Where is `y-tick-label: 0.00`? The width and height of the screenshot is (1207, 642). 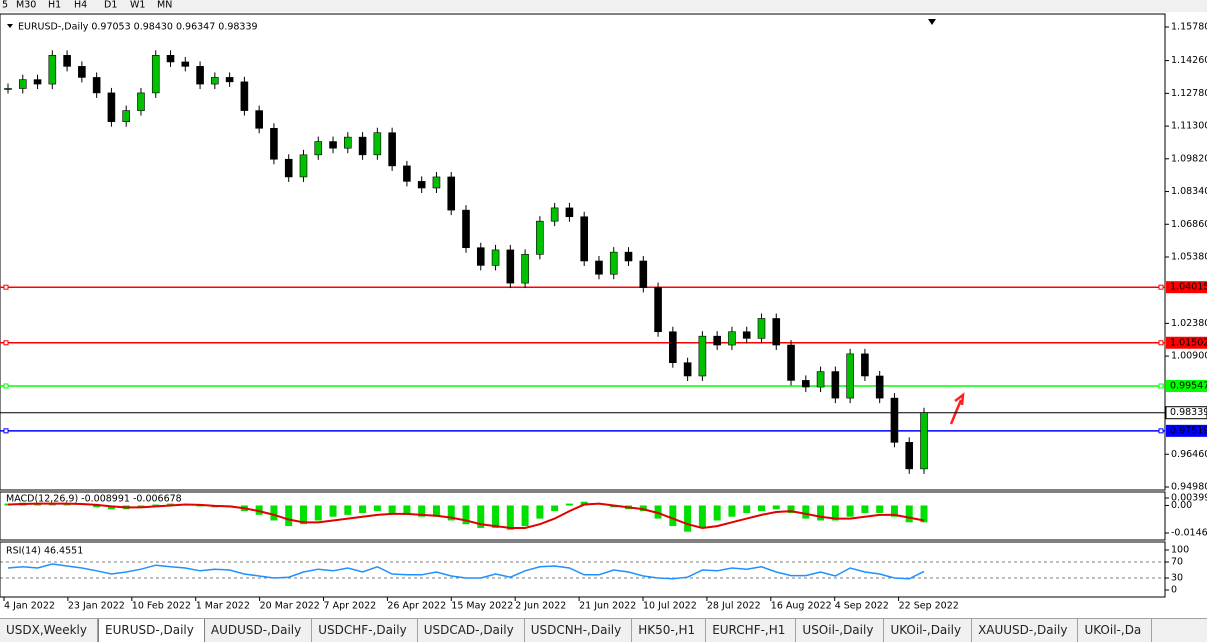 y-tick-label: 0.00 is located at coordinates (1181, 505).